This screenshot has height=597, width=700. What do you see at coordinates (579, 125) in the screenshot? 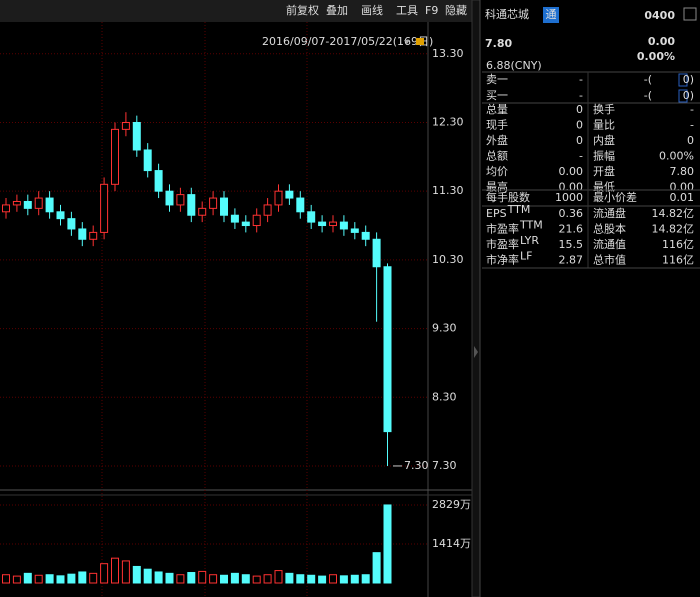
I see `stat-value: 0` at bounding box center [579, 125].